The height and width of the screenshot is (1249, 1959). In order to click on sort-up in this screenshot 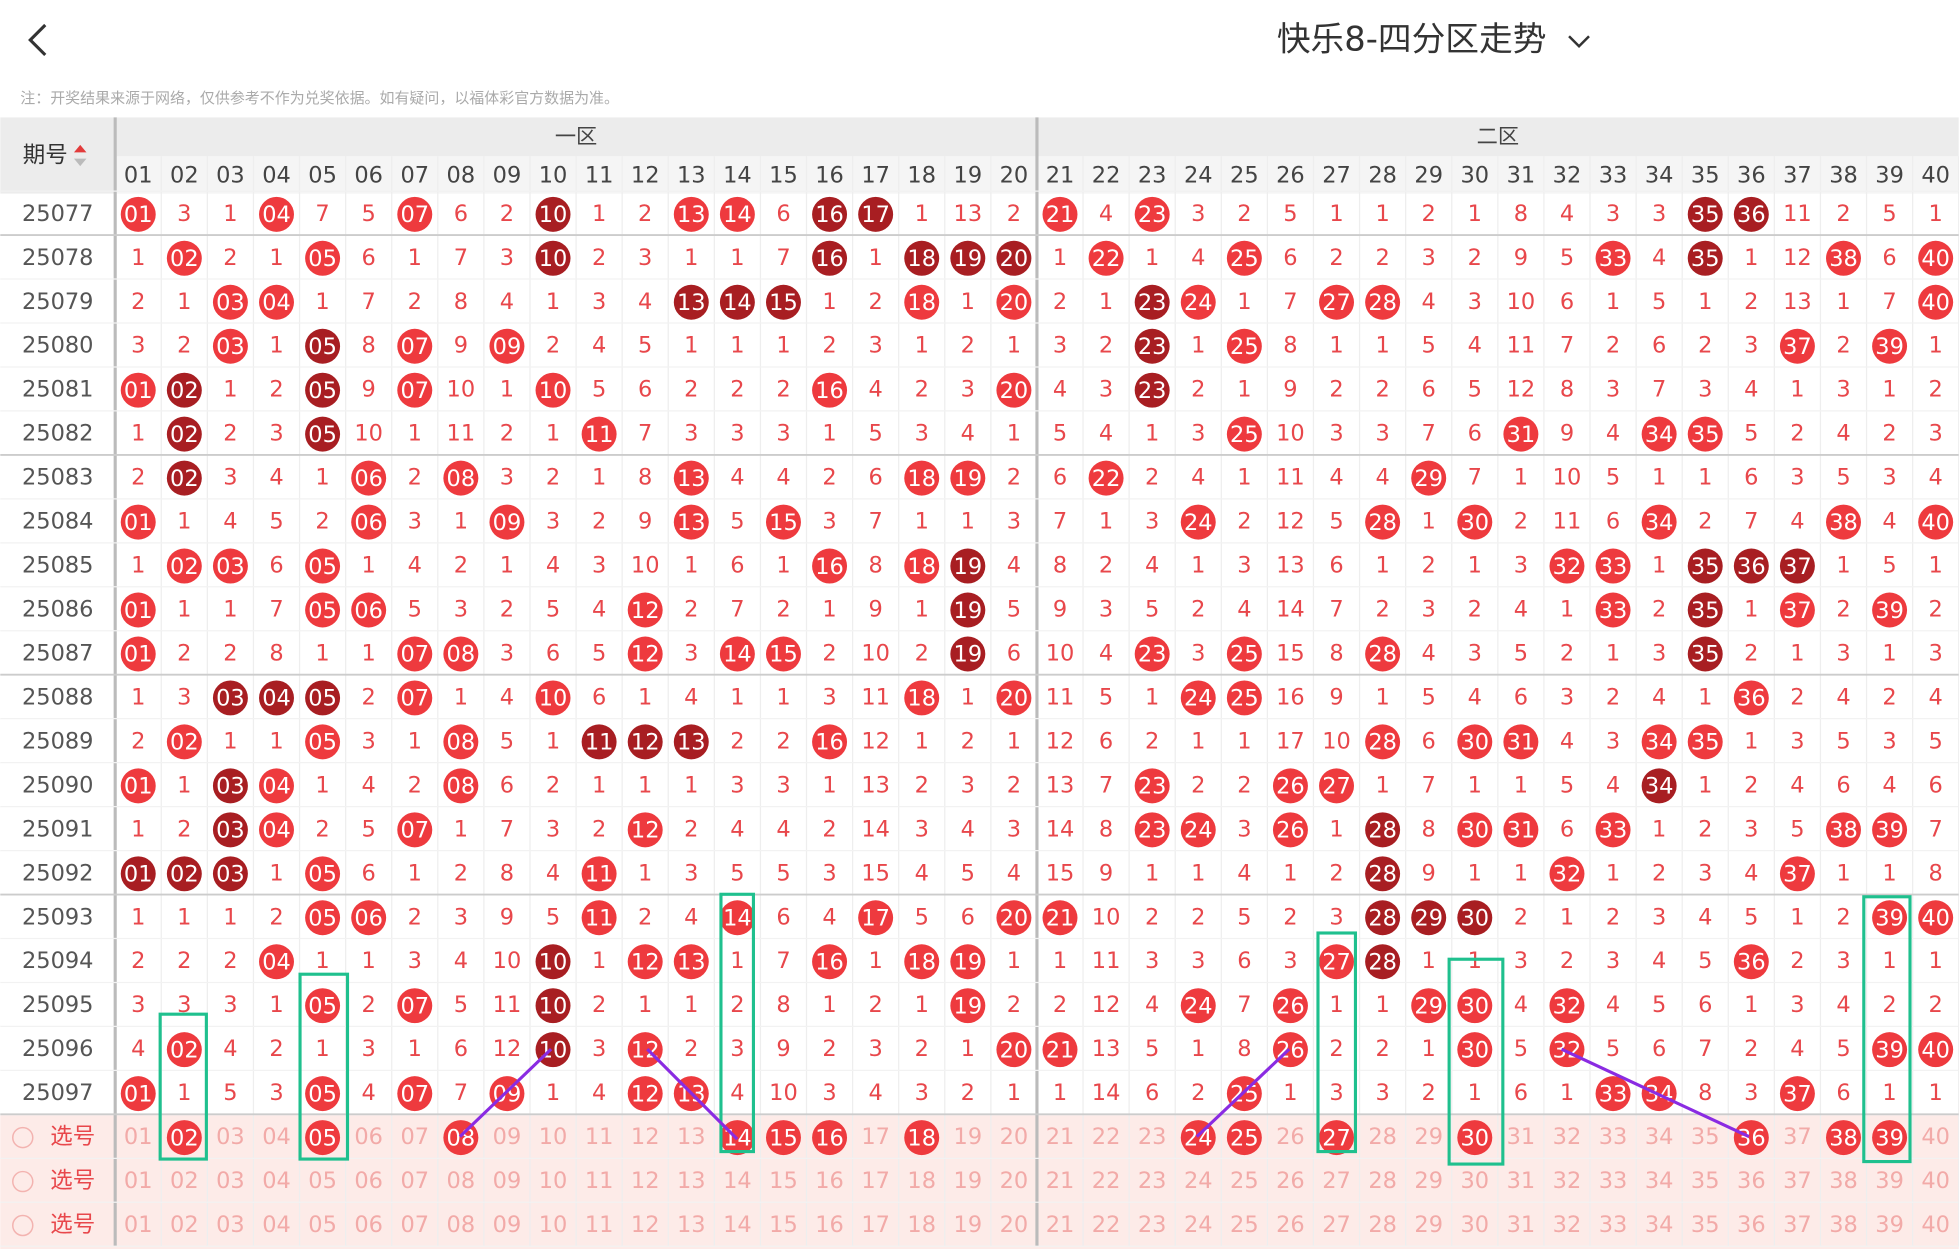, I will do `click(80, 148)`.